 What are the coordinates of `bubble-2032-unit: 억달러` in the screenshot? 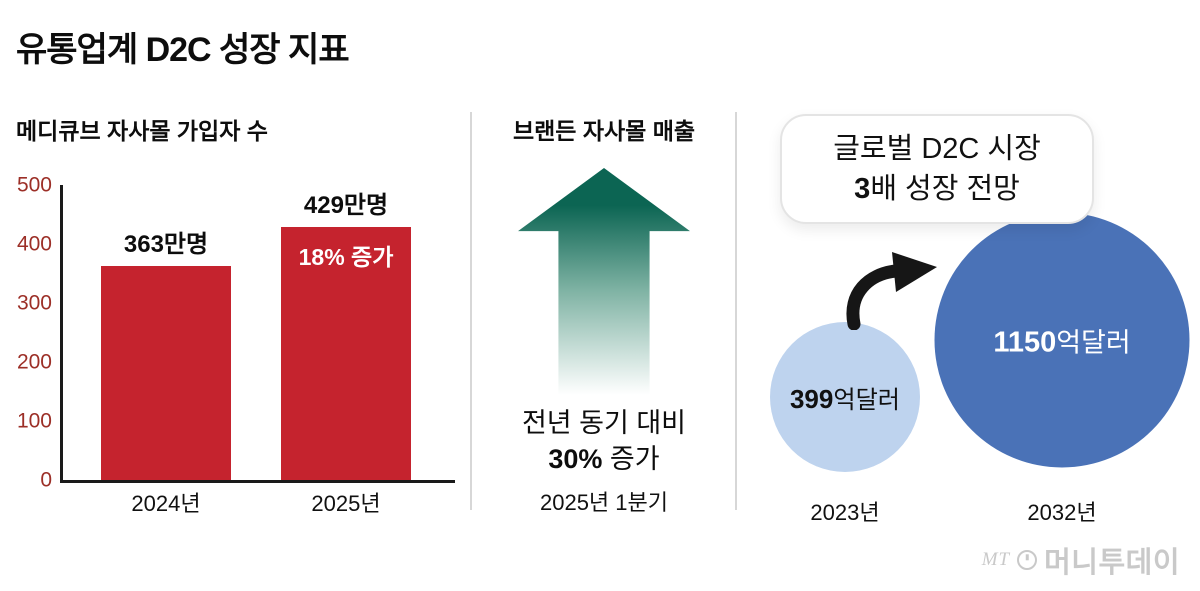 It's located at (1093, 342).